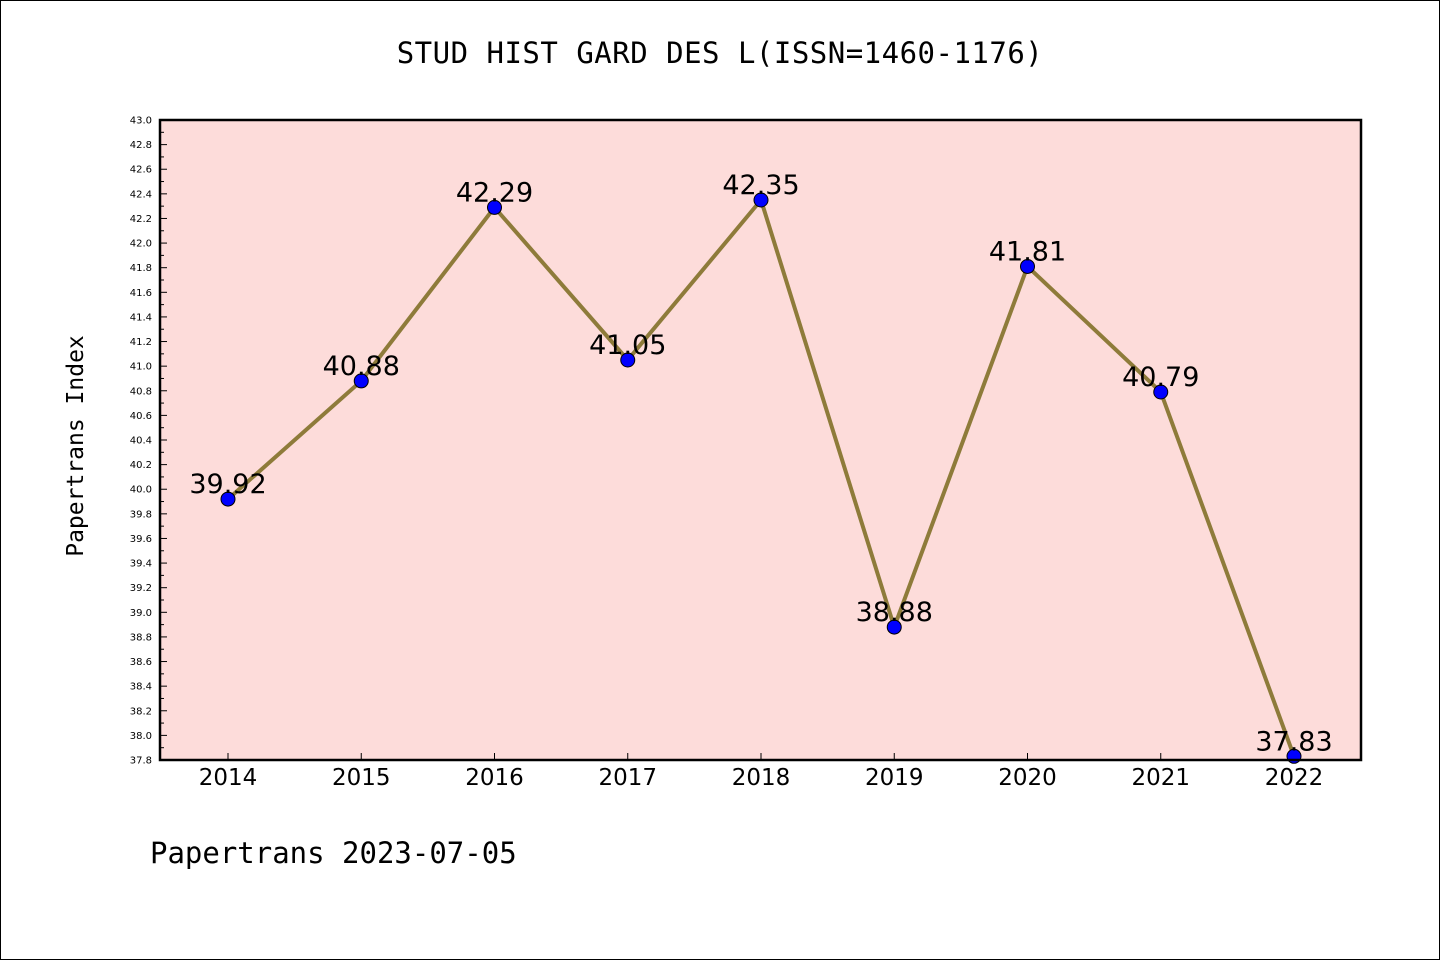 The width and height of the screenshot is (1440, 960). Describe the element at coordinates (141, 662) in the screenshot. I see `y-tick-label: 38.6` at that location.